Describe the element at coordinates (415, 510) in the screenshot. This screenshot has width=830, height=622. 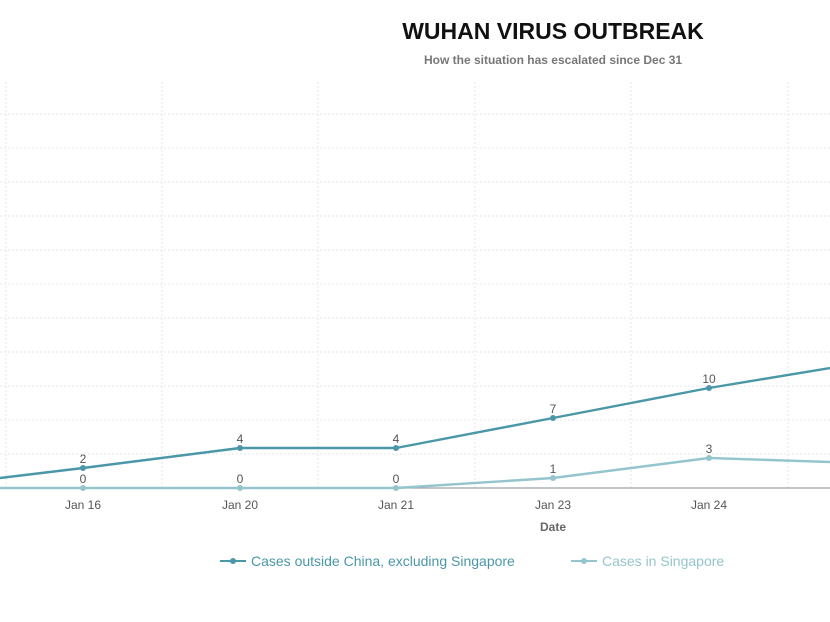
I see `x-axis: Jan 16 Jan 20 Jan 21 Jan 23 Jan 24 Date` at that location.